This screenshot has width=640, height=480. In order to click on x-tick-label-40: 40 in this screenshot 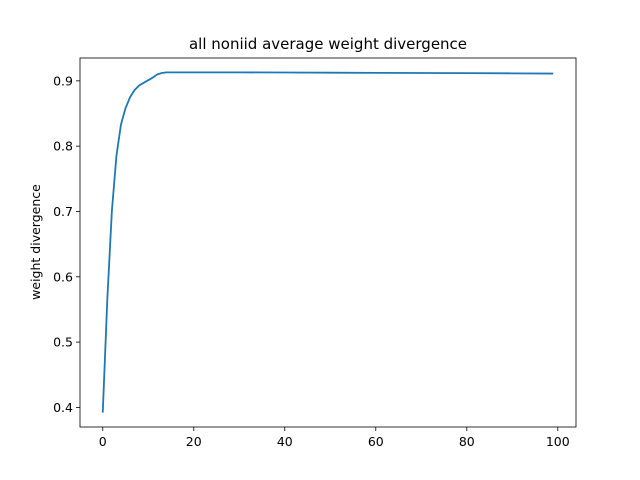, I will do `click(285, 441)`.